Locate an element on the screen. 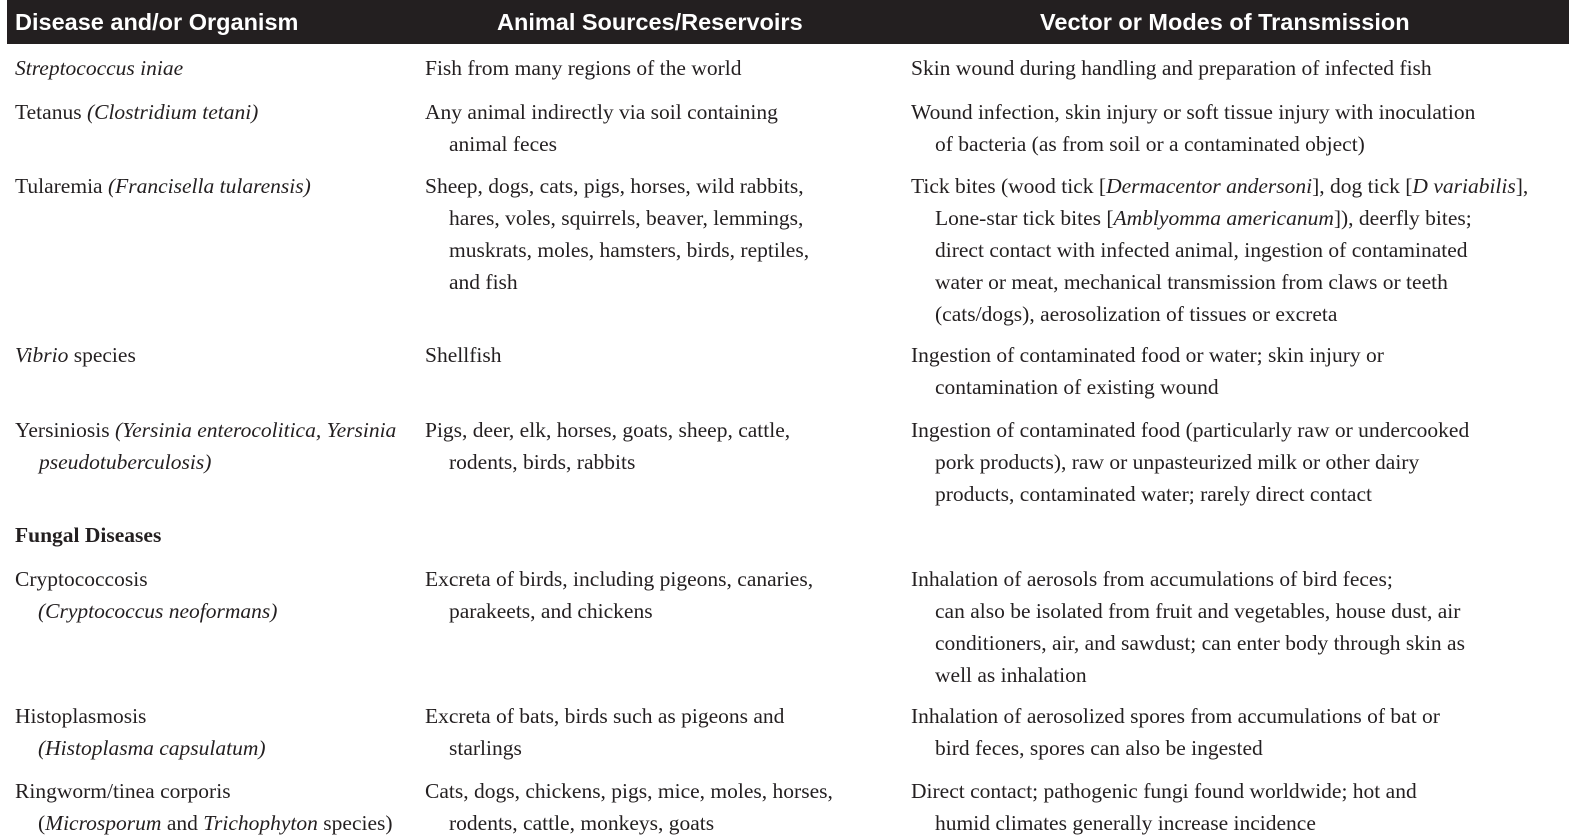 The height and width of the screenshot is (839, 1569). disease-cell: Vibrio species is located at coordinates (75, 355).